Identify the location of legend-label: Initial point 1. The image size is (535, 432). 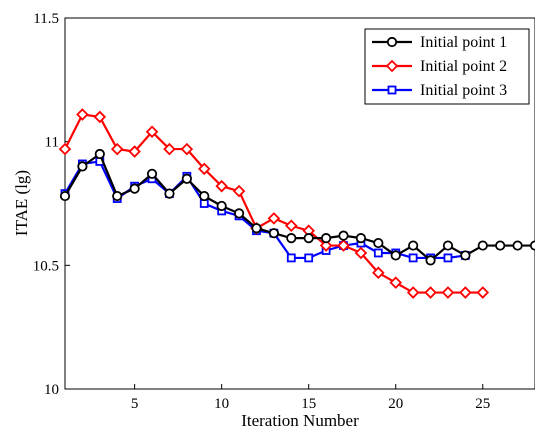
(463, 42).